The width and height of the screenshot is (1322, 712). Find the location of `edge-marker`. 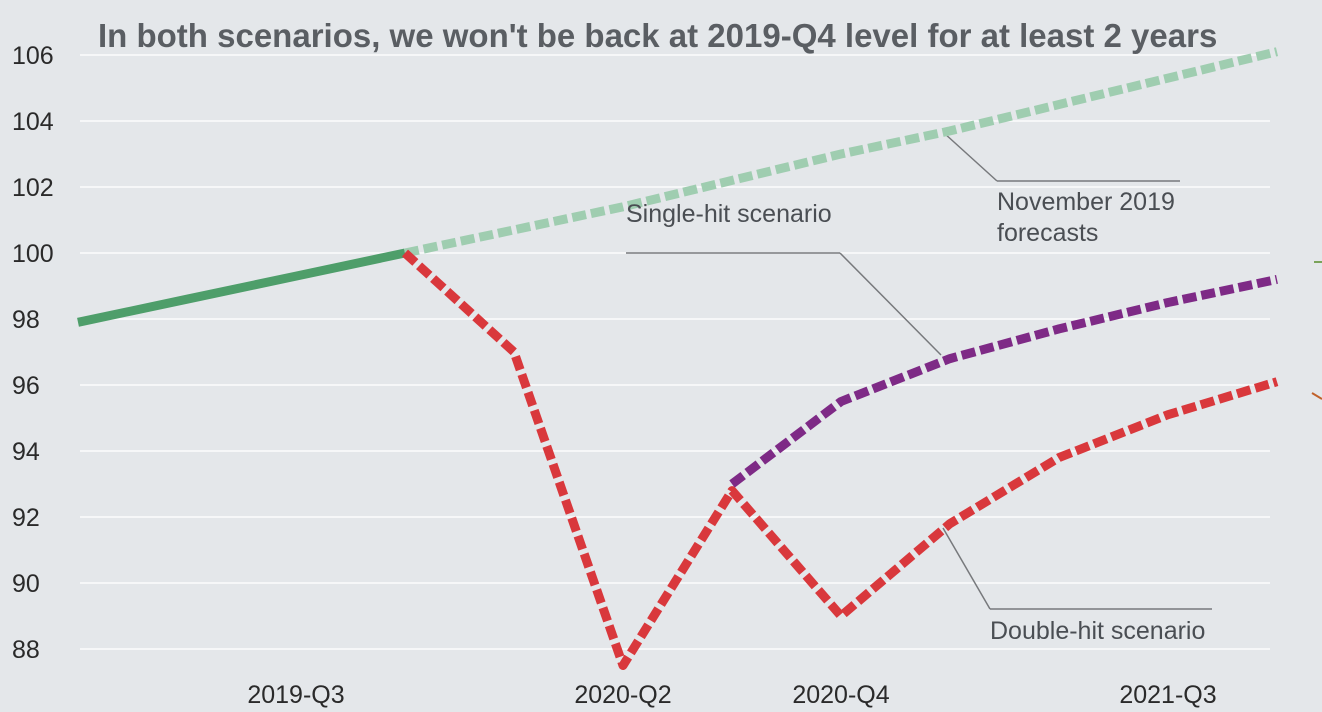

edge-marker is located at coordinates (1316, 396).